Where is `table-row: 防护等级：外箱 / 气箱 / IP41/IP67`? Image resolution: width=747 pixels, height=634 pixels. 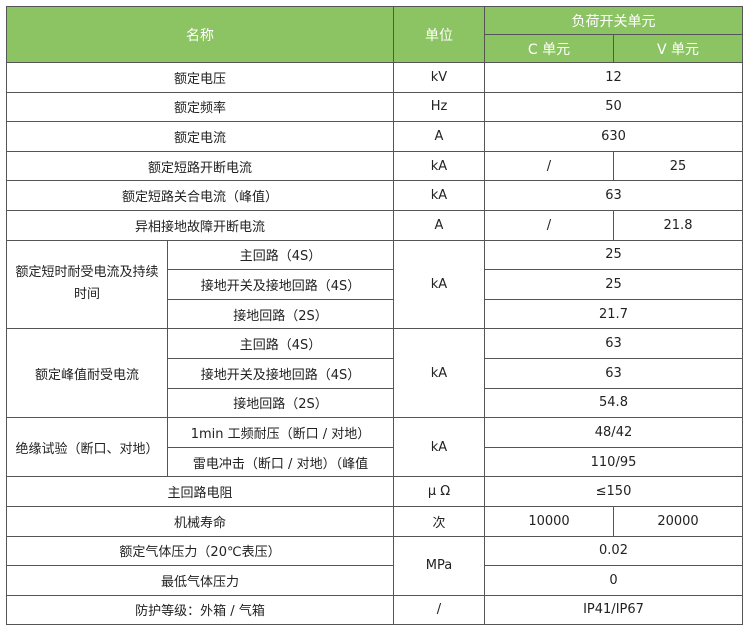
table-row: 防护等级：外箱 / 气箱 / IP41/IP67 is located at coordinates (374, 610).